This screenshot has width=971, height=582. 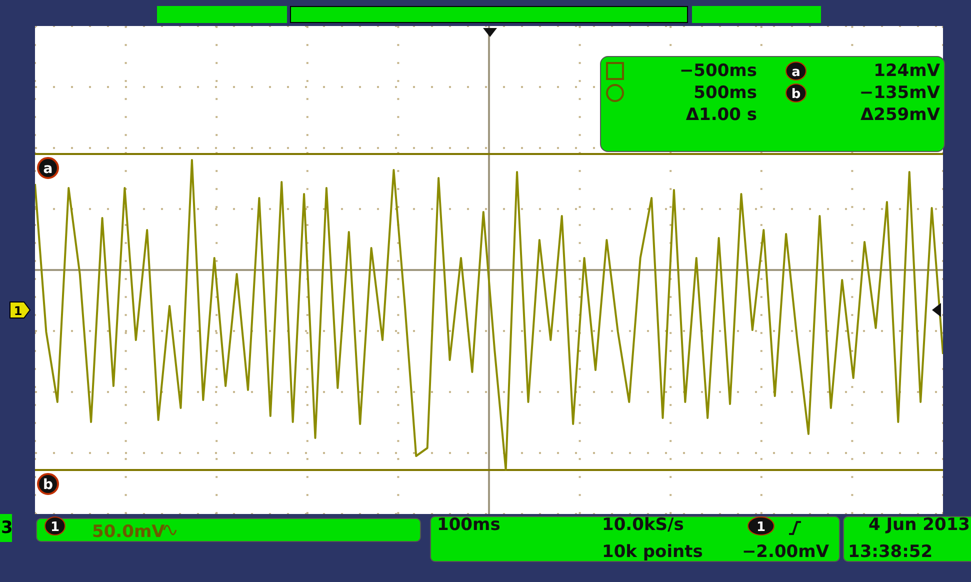 I want to click on text: 13:38:52, so click(x=890, y=552).